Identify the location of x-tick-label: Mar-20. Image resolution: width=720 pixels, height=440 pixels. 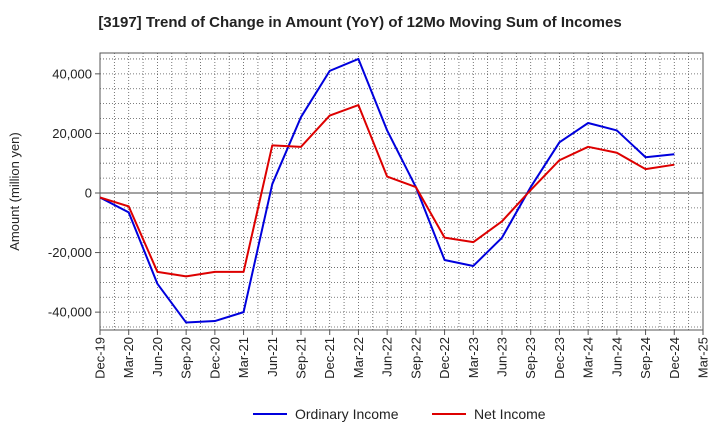
(128, 357).